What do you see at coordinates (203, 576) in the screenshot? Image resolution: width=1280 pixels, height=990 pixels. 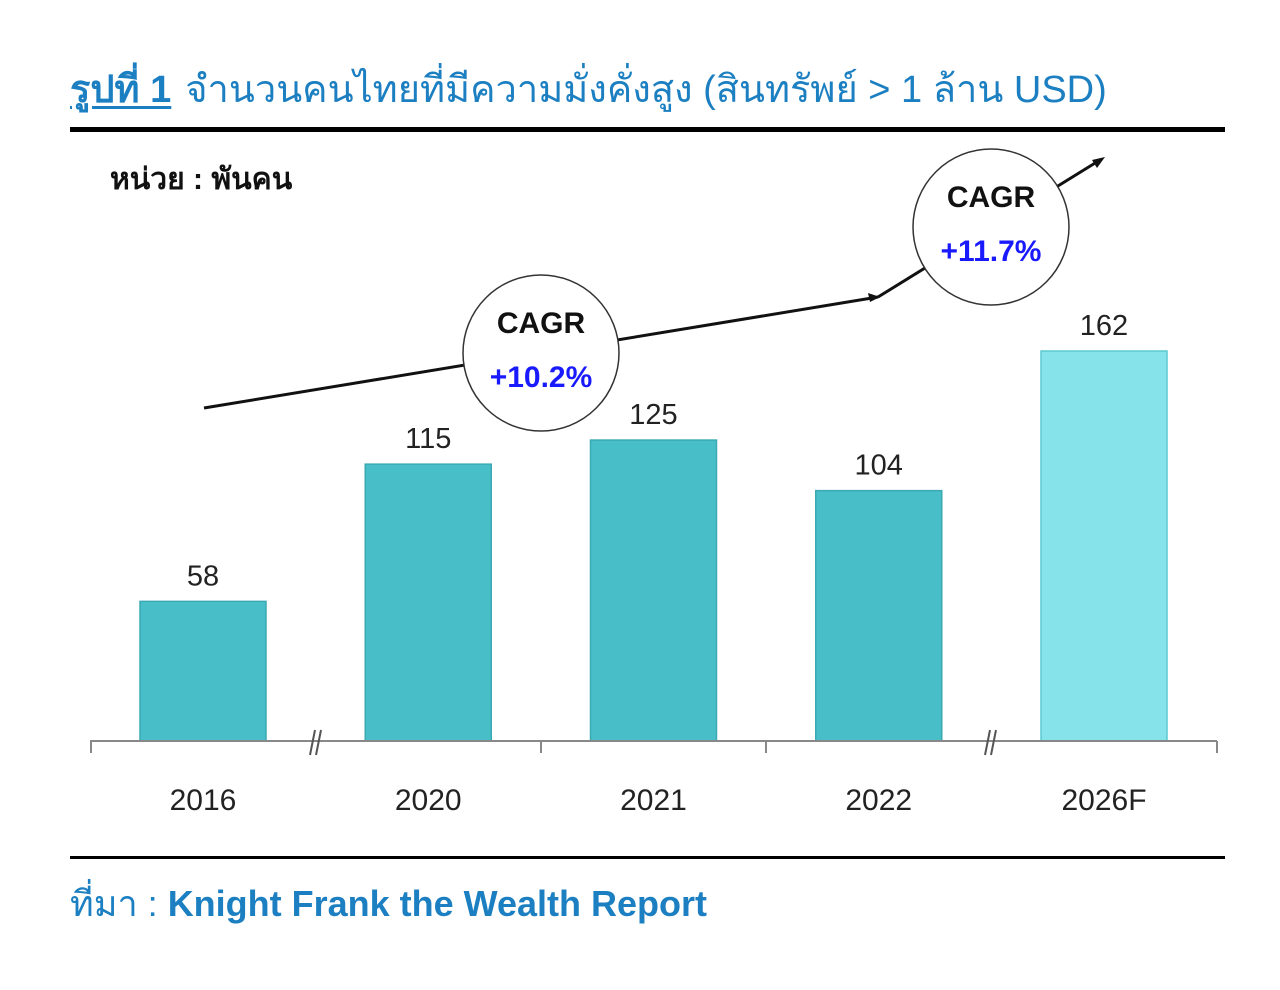 I see `data-label-2016: 58` at bounding box center [203, 576].